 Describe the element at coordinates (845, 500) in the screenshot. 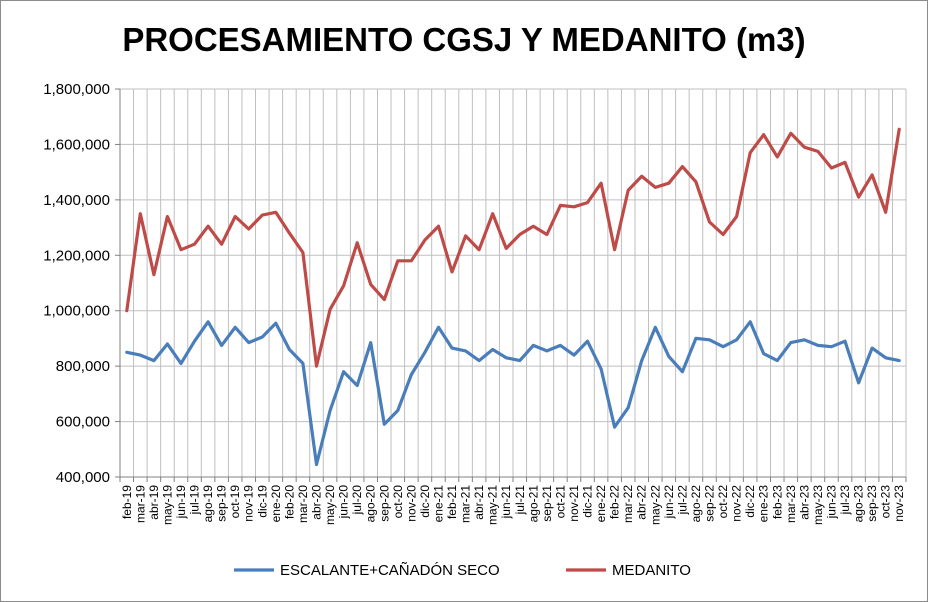

I see `x-tick-label: jul-23` at that location.